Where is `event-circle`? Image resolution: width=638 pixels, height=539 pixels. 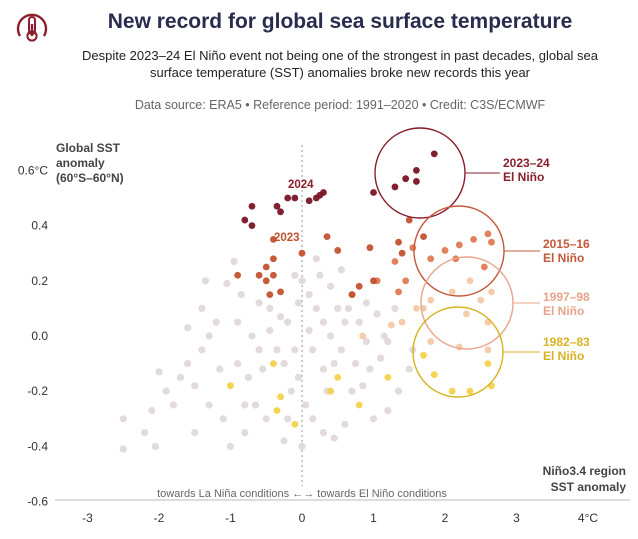 event-circle is located at coordinates (420, 173).